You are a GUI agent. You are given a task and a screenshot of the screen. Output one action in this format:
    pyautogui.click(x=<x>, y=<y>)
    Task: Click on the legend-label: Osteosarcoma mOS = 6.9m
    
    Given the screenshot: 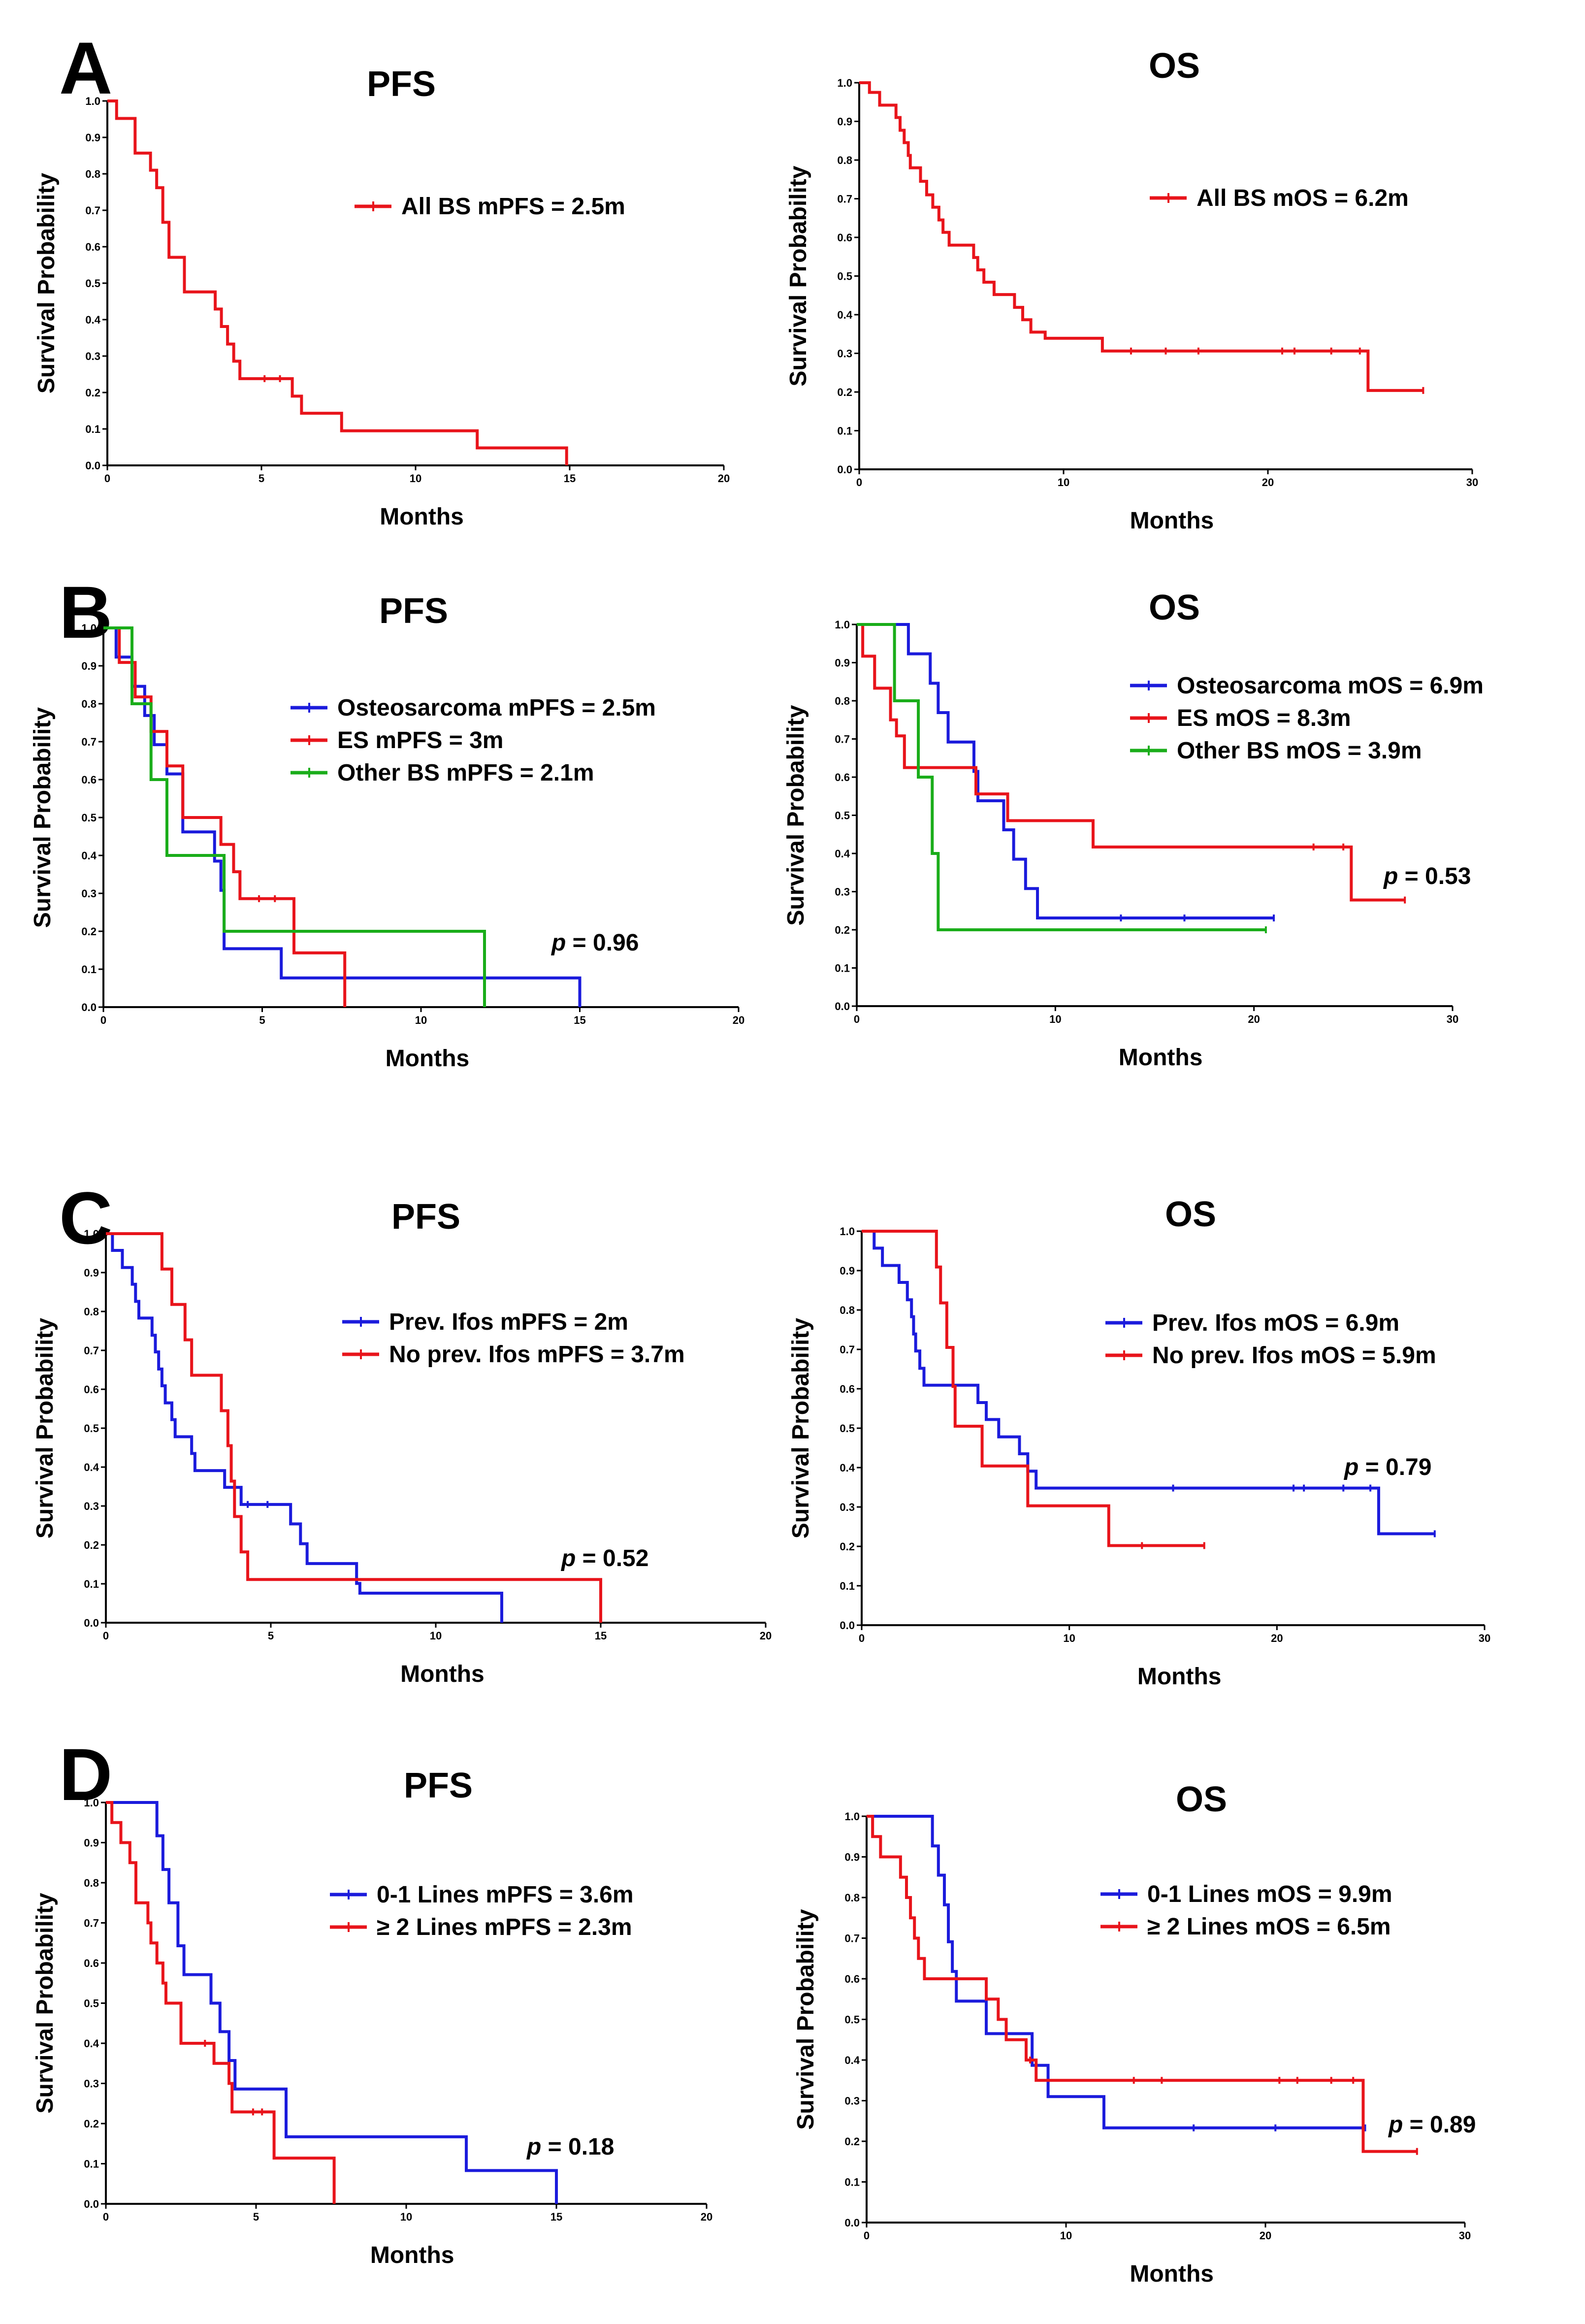 What is the action you would take?
    pyautogui.click(x=1330, y=686)
    